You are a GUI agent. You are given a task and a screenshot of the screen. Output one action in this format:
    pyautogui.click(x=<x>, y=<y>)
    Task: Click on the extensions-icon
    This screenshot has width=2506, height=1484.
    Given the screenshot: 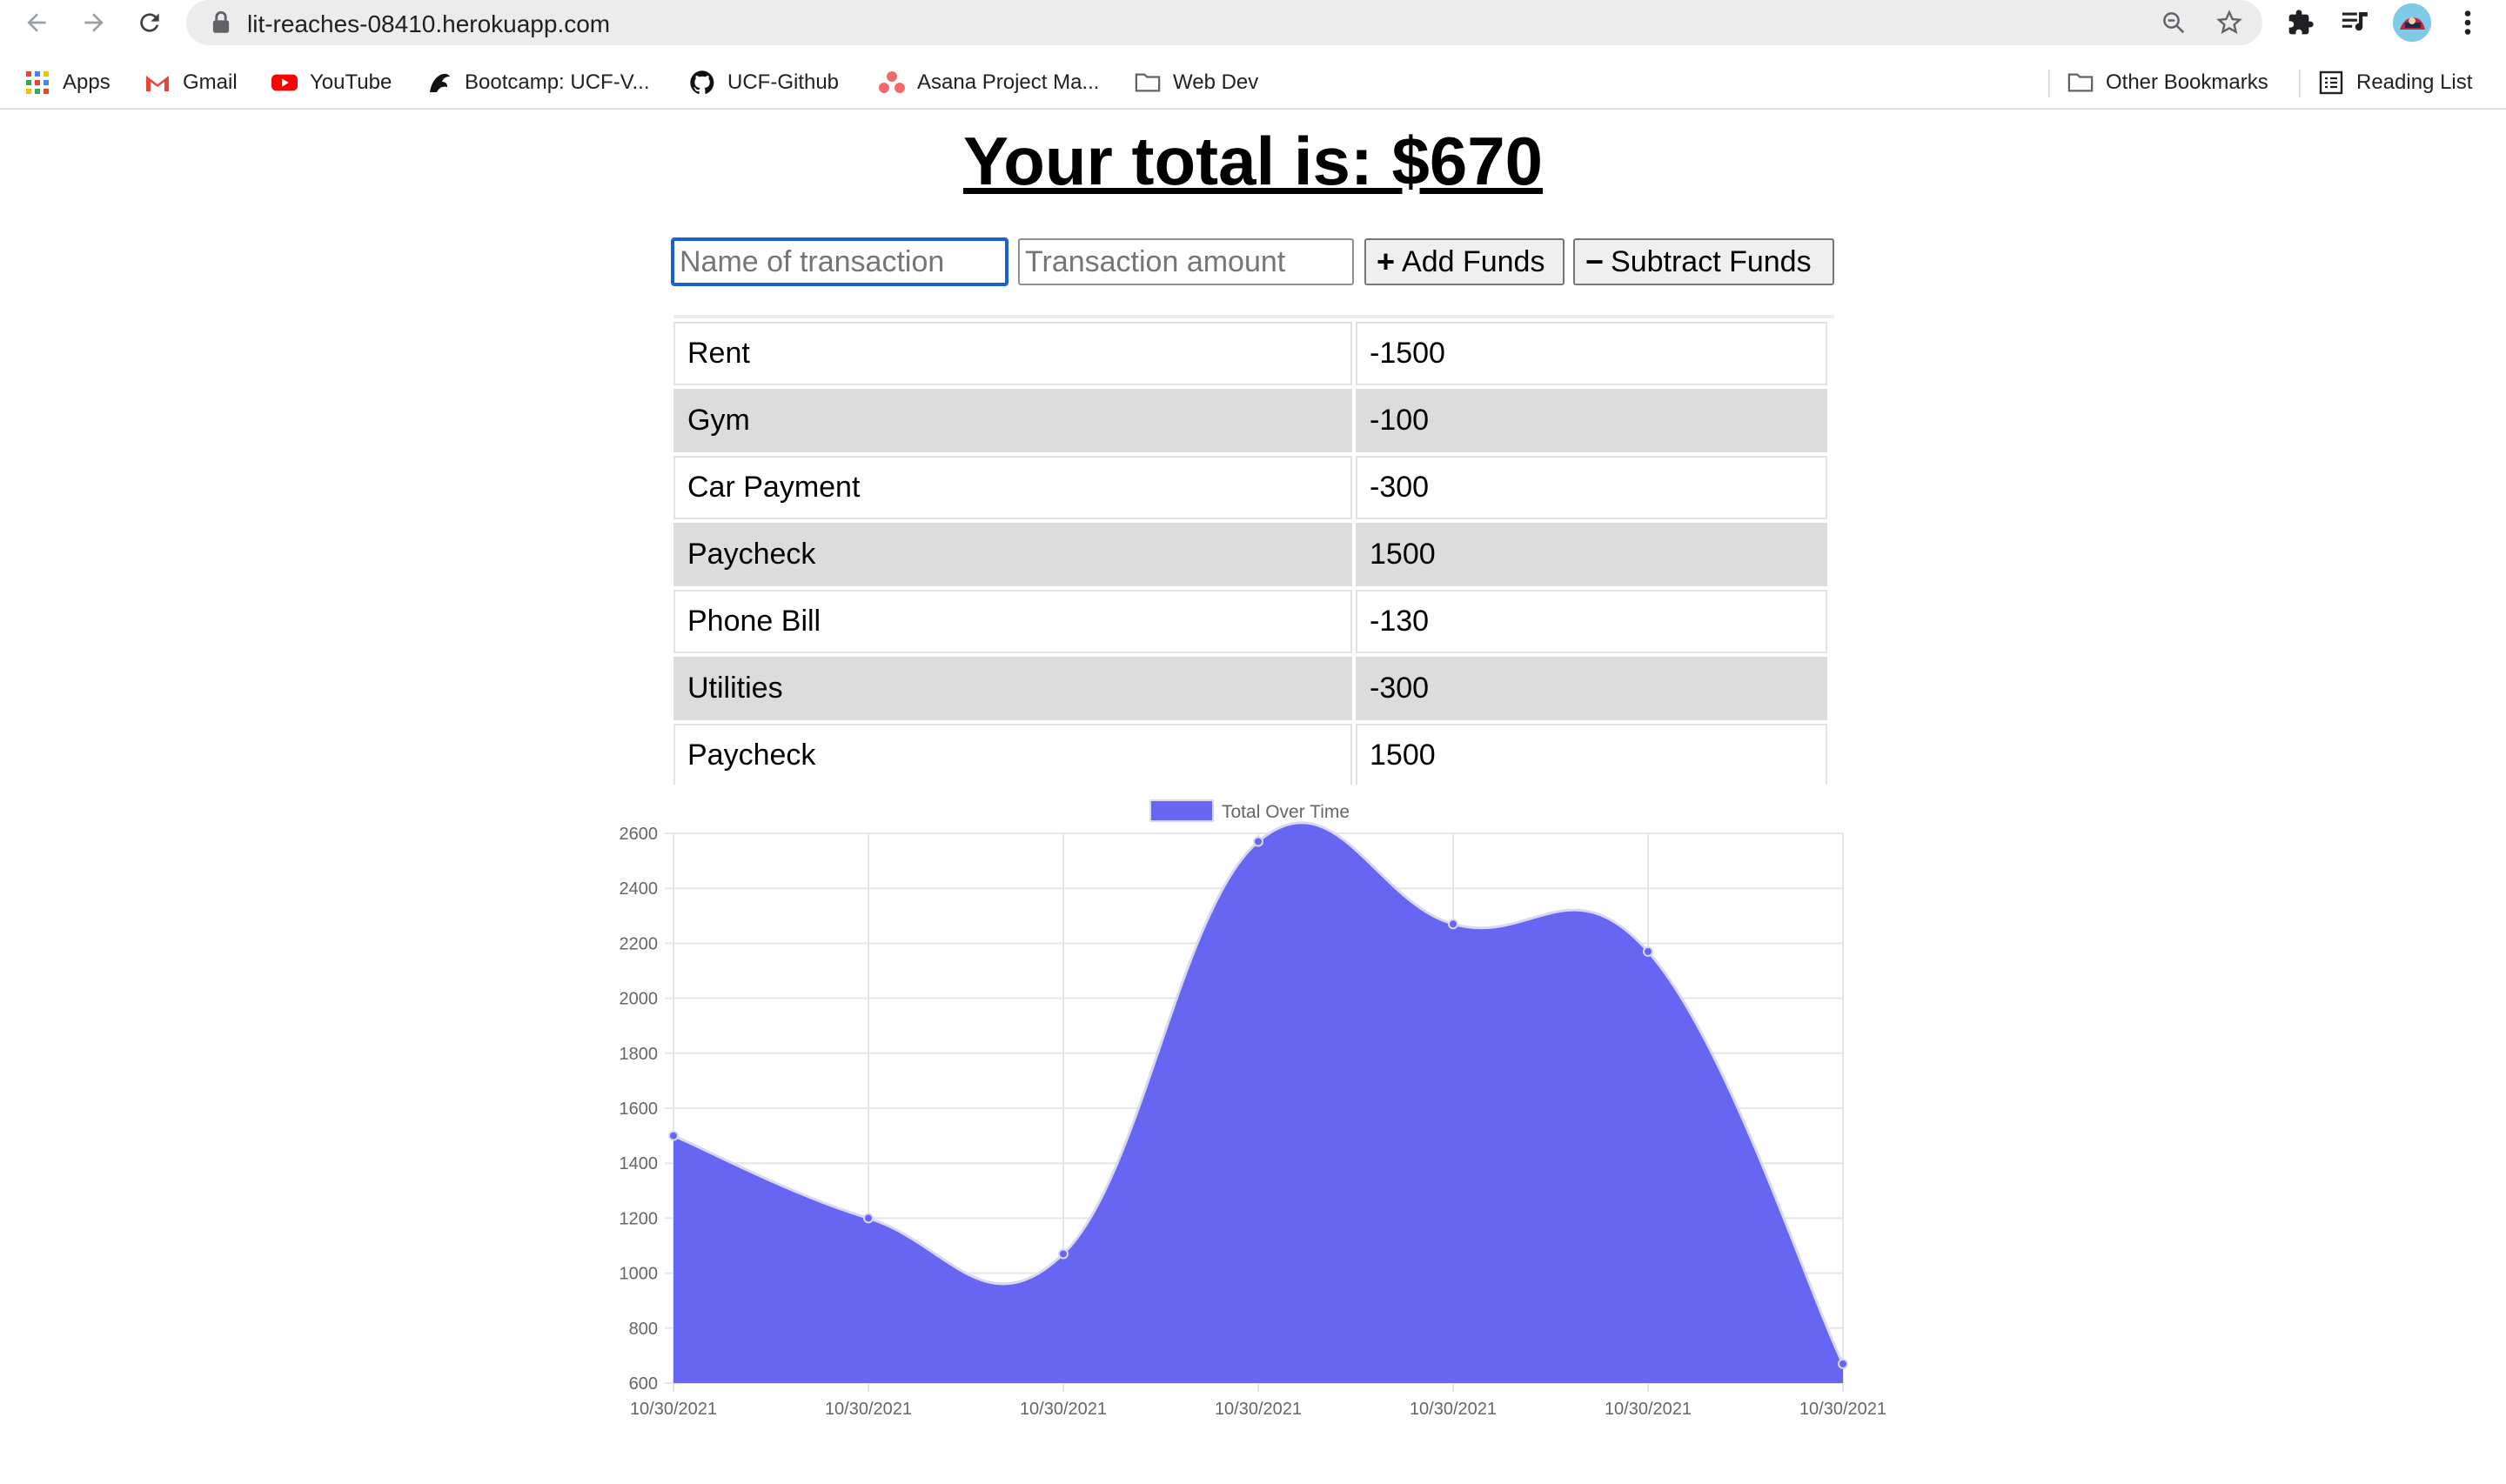 What is the action you would take?
    pyautogui.click(x=2301, y=22)
    